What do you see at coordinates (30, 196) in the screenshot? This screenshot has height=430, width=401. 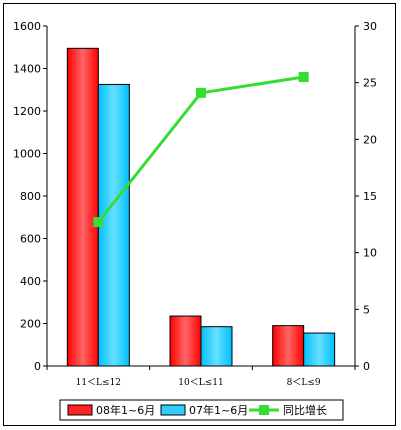 I see `y-tick-label-4: 800` at bounding box center [30, 196].